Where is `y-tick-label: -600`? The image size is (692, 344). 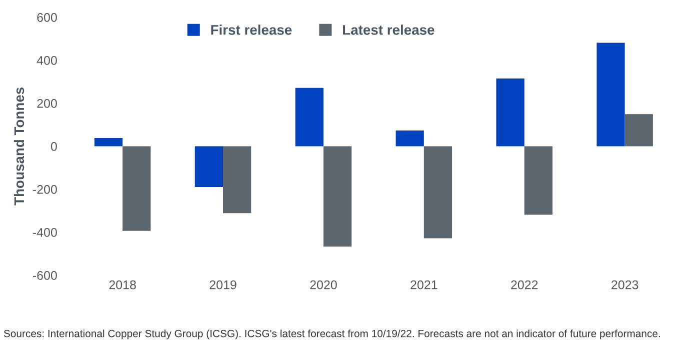
y-tick-label: -600 is located at coordinates (44, 275).